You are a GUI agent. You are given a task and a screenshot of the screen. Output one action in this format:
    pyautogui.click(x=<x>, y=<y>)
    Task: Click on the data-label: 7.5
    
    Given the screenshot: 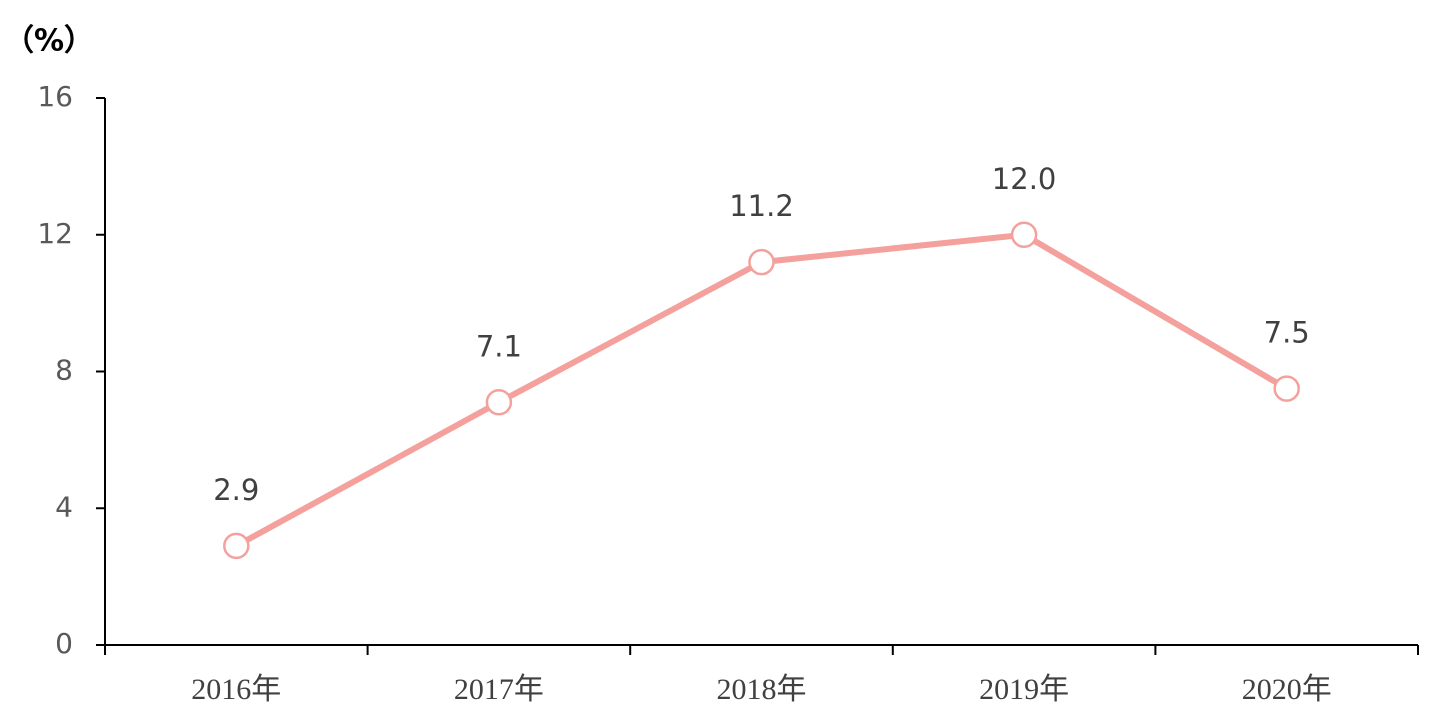 What is the action you would take?
    pyautogui.click(x=1287, y=333)
    